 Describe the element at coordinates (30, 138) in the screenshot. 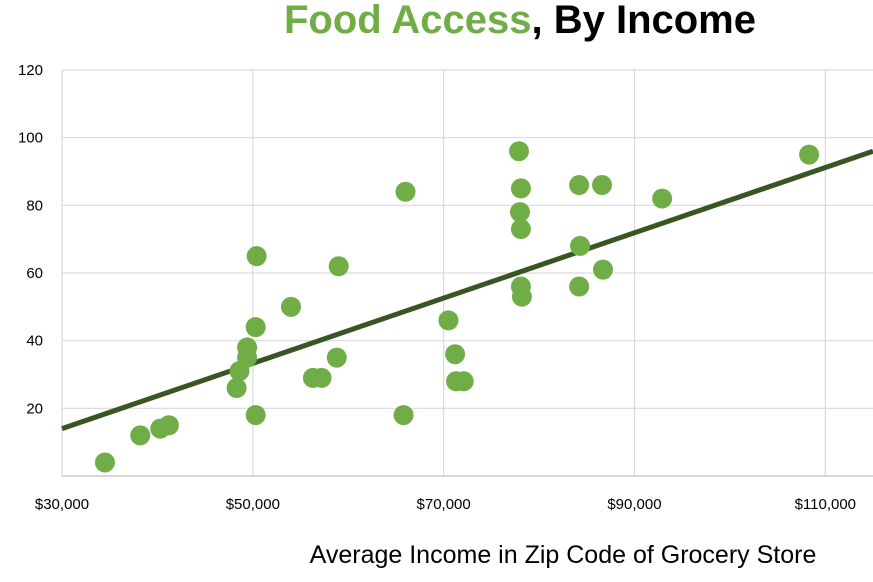

I see `y-tick-label: 100` at that location.